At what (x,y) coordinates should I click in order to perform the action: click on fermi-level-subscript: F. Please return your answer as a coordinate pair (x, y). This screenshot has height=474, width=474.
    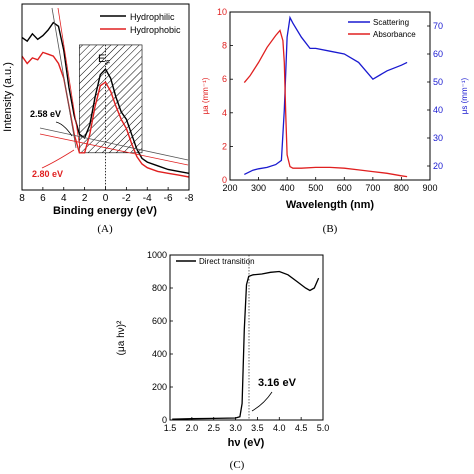
    Looking at the image, I should click on (108, 63).